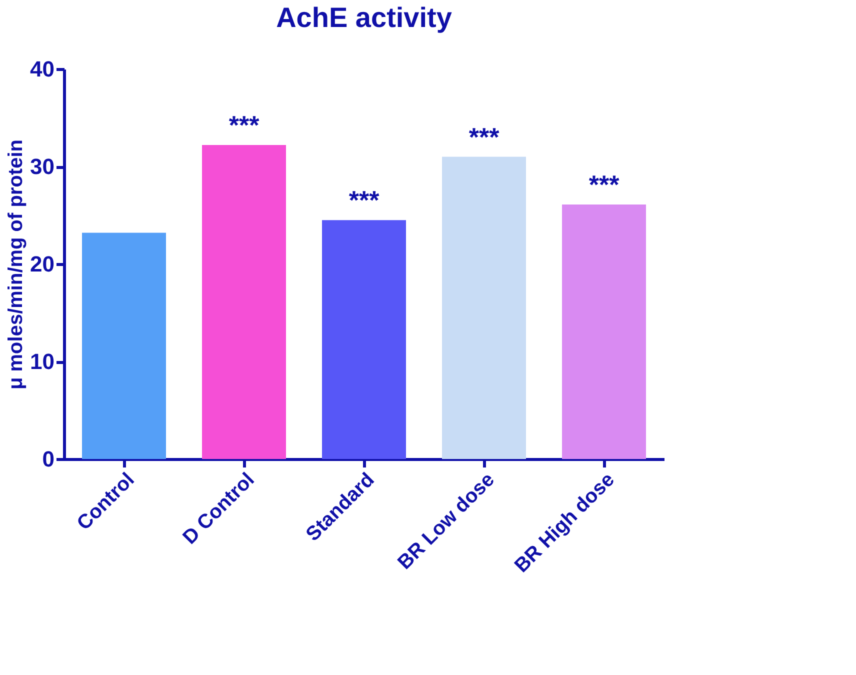 Image resolution: width=856 pixels, height=675 pixels. What do you see at coordinates (42, 264) in the screenshot?
I see `y-tick-label: 20` at bounding box center [42, 264].